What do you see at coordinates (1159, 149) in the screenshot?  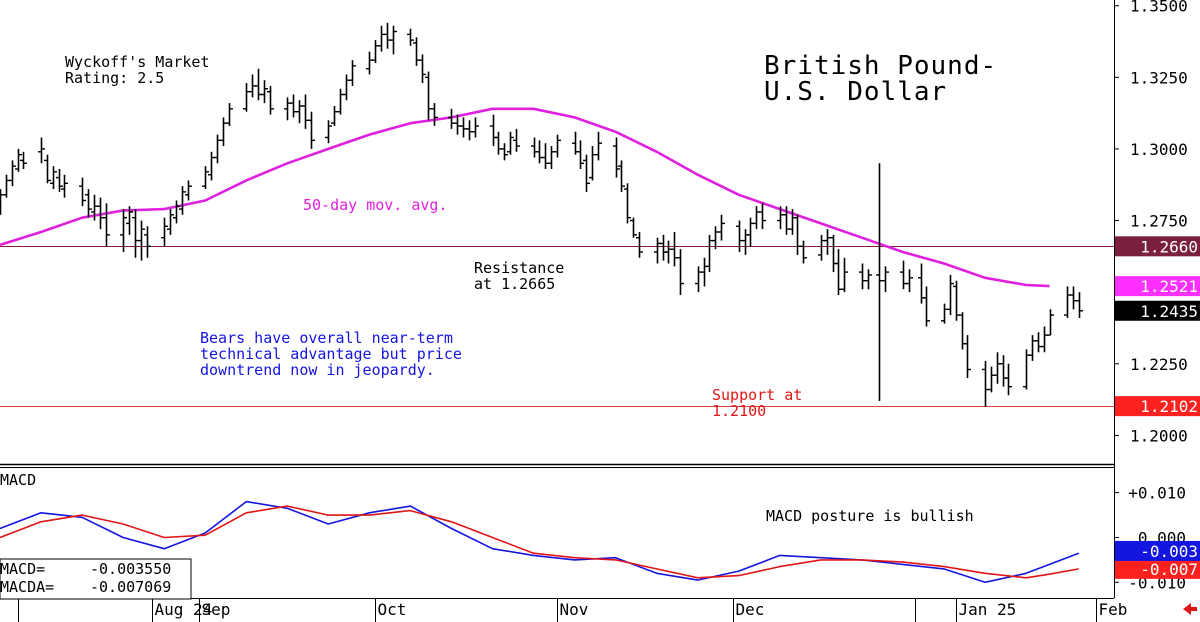 I see `price-tick-label: 1.3000` at bounding box center [1159, 149].